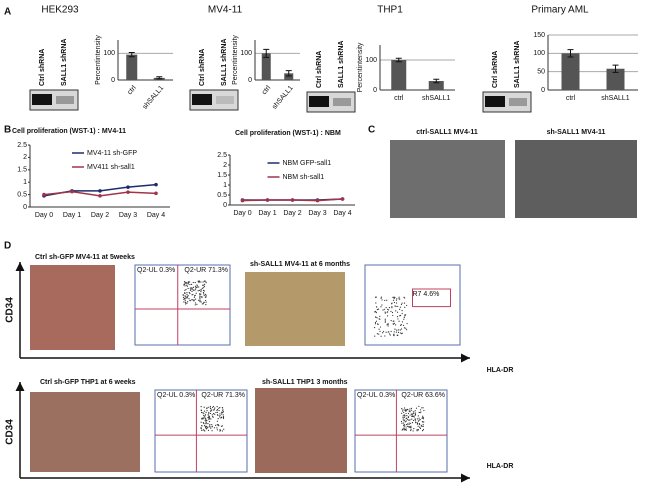 Image resolution: width=650 pixels, height=488 pixels. Describe the element at coordinates (7, 12) in the screenshot. I see `panel-label: A` at that location.